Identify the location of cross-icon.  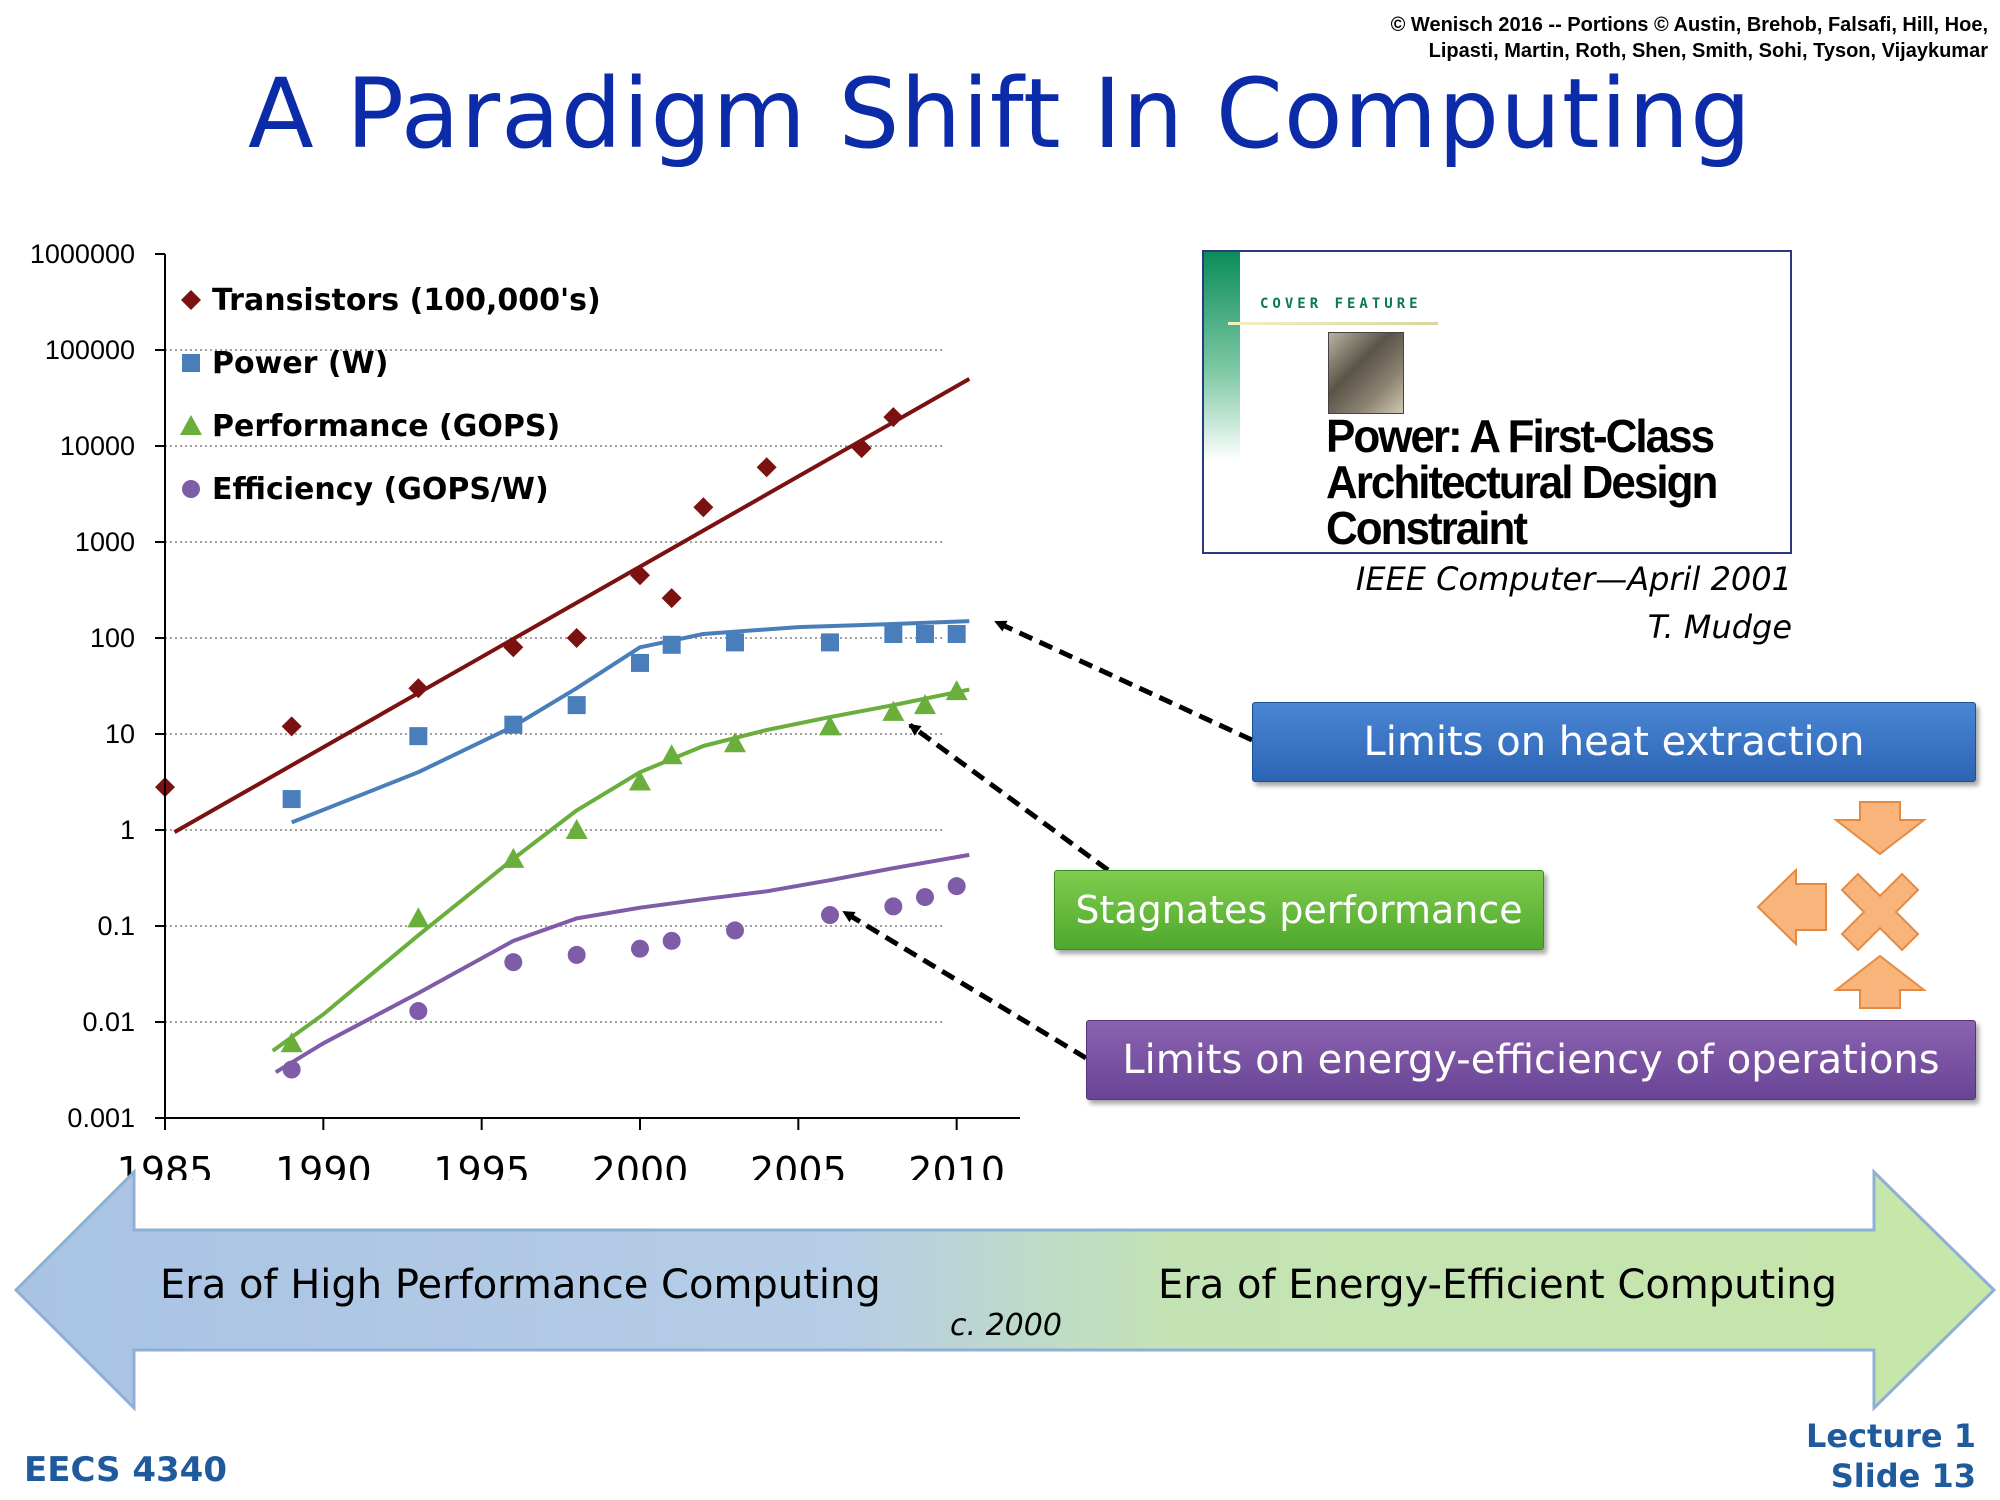
(1880, 912).